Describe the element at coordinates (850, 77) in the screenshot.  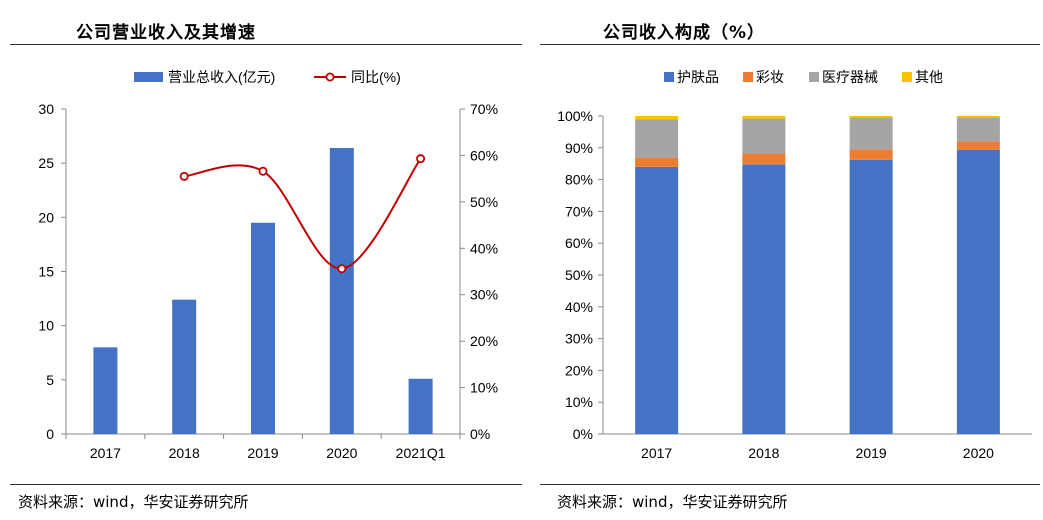
I see `legend-medical-device-label: 医疗器械` at that location.